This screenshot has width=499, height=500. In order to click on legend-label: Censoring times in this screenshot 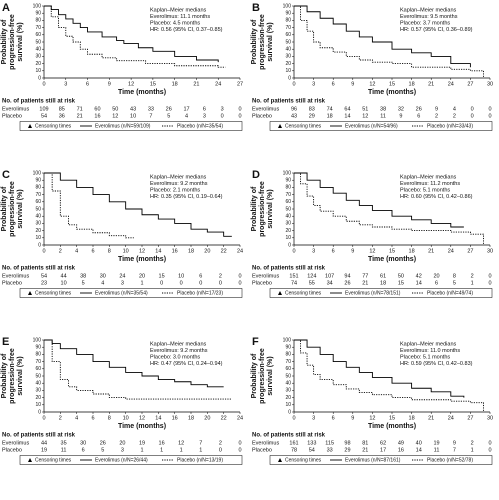, I will do `click(303, 126)`.